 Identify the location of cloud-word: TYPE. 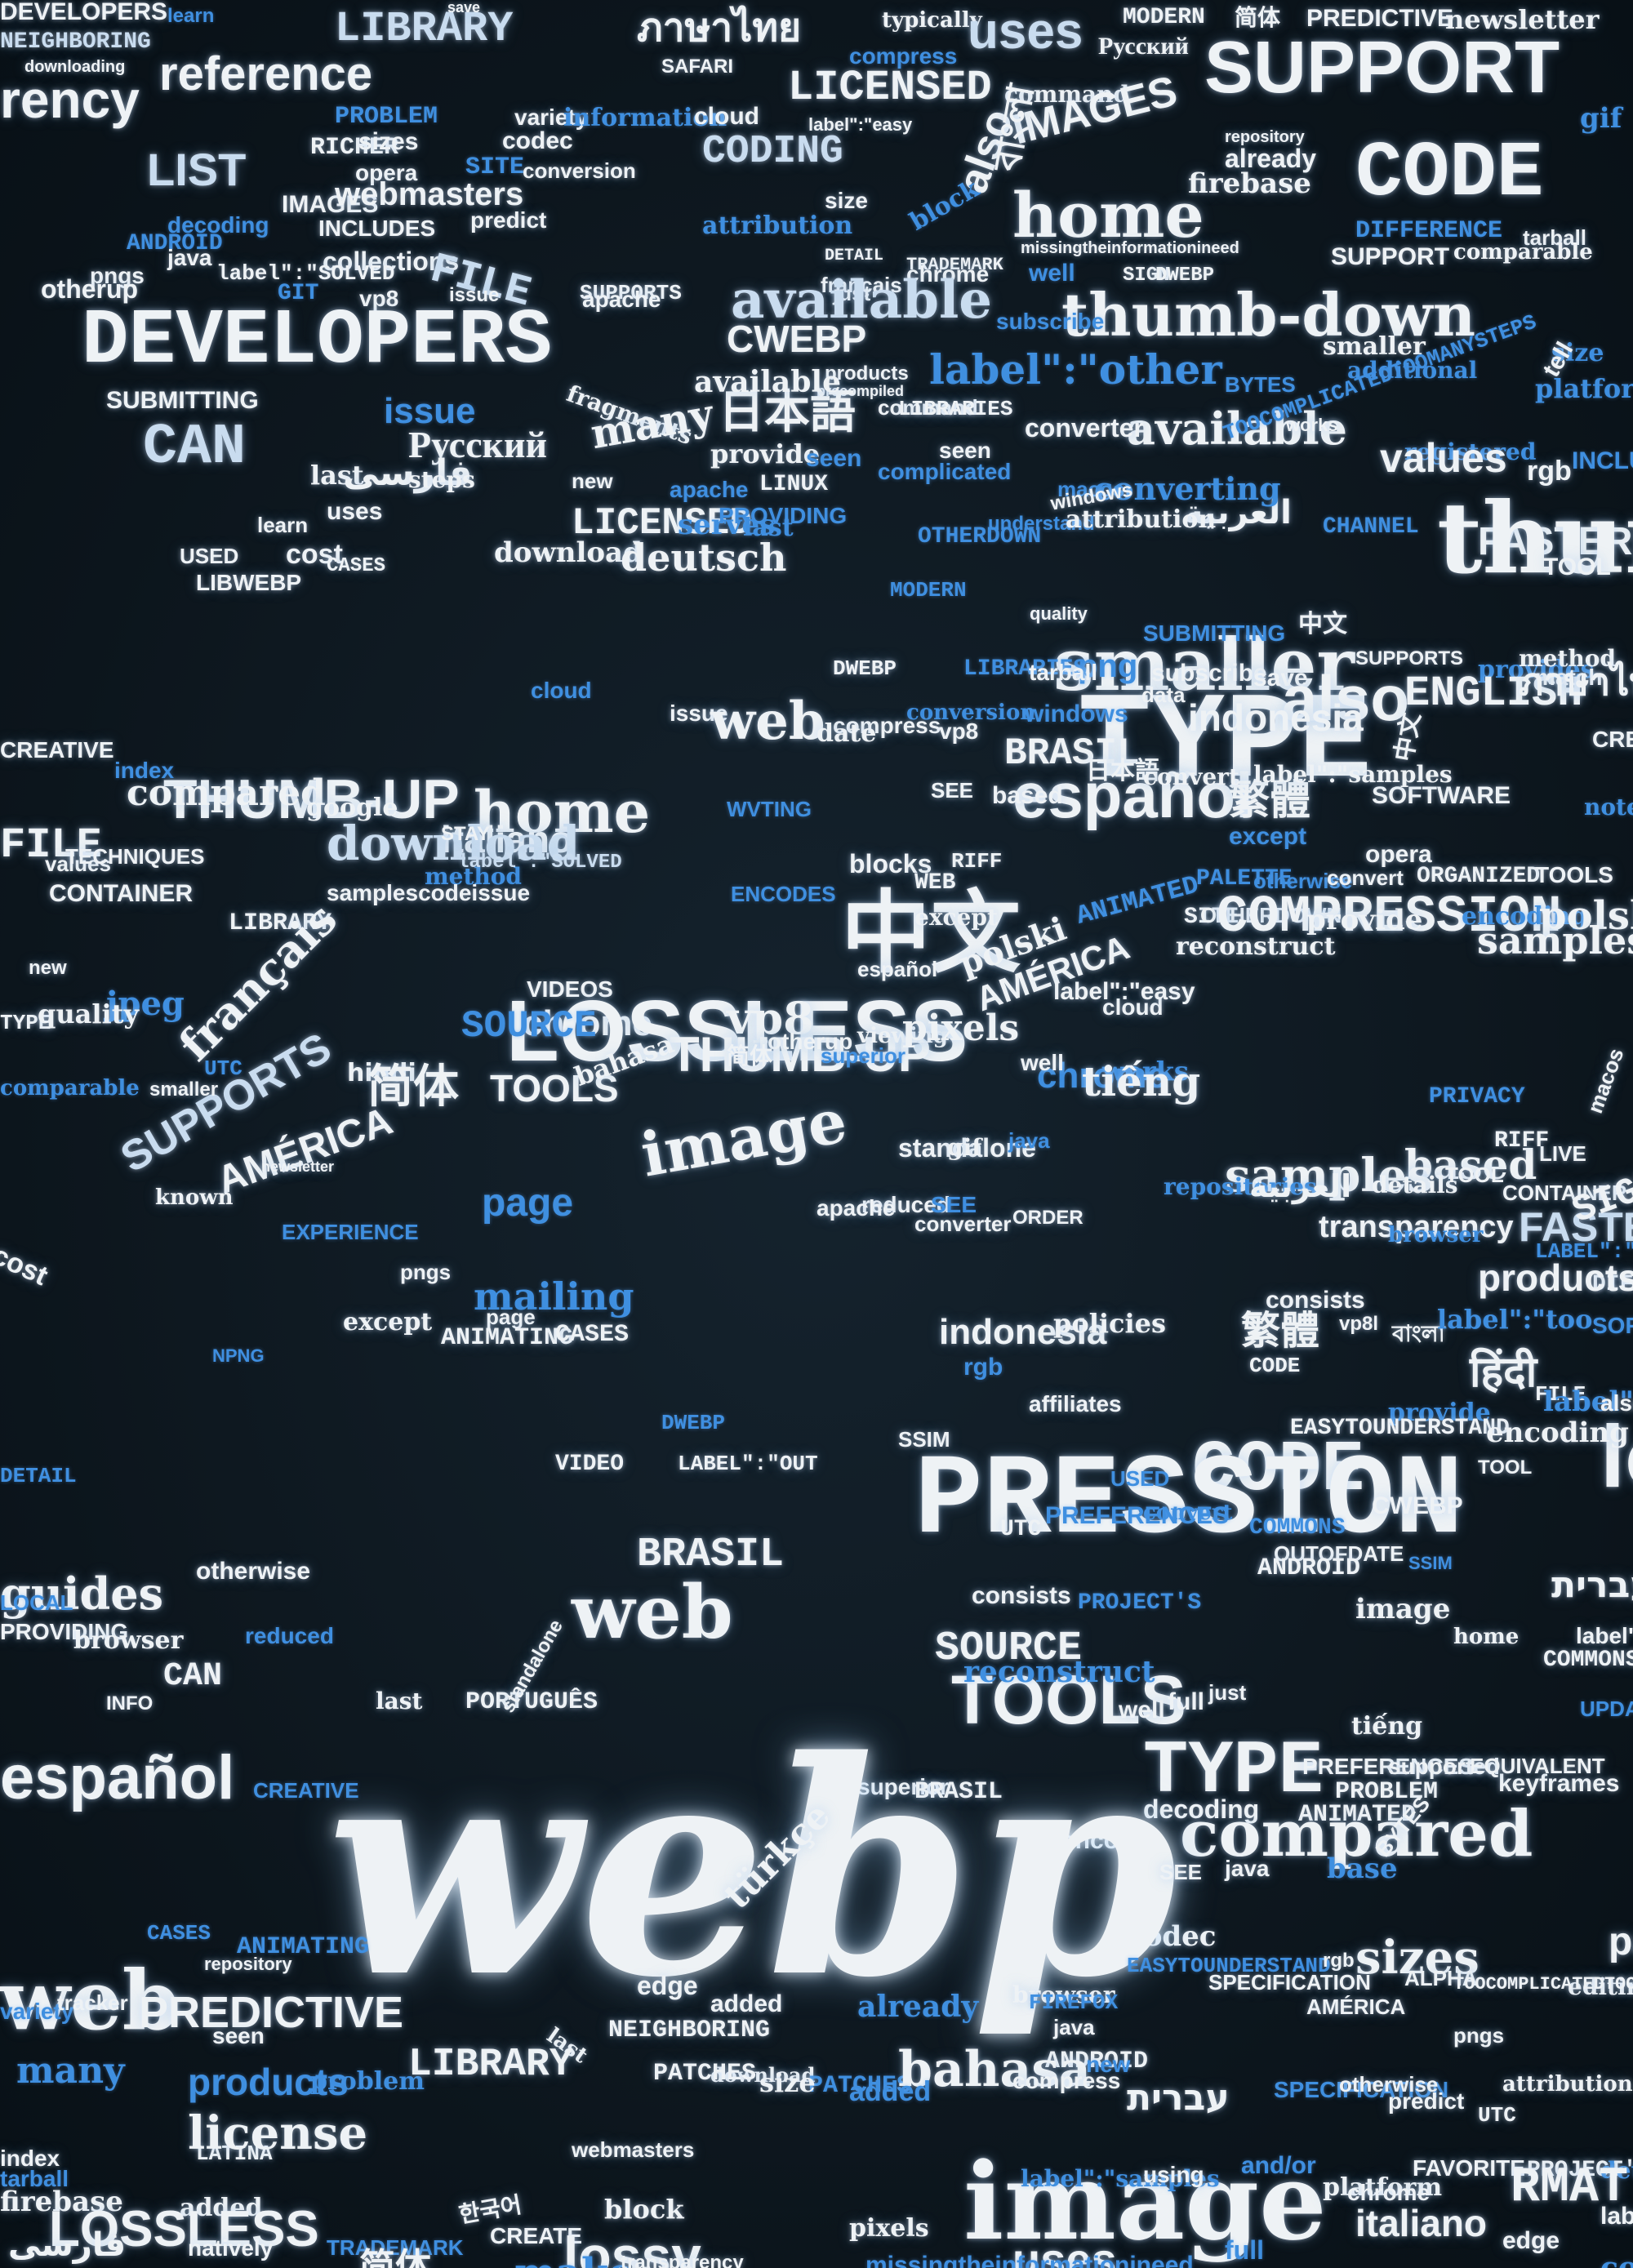
(1233, 1771).